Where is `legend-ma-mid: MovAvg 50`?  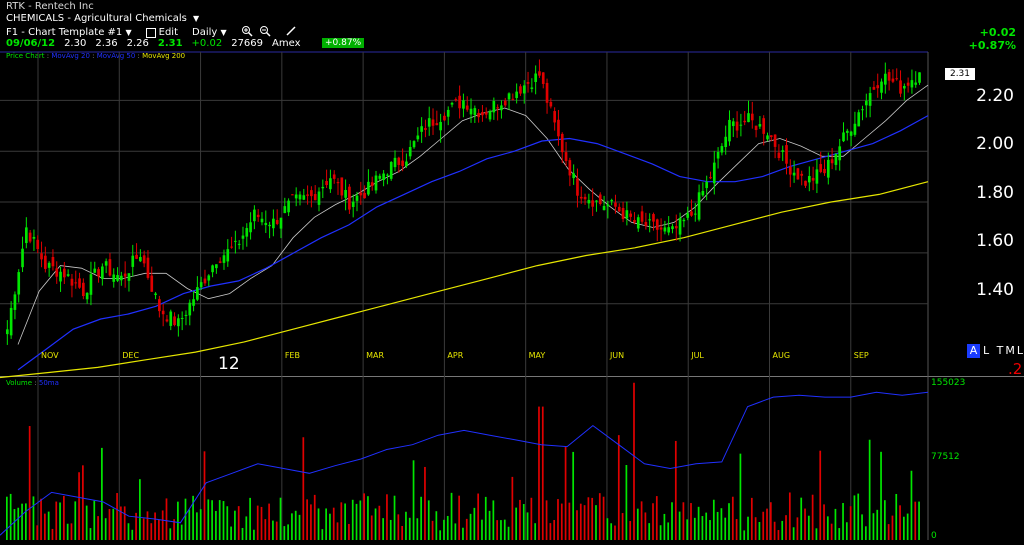
legend-ma-mid: MovAvg 50 is located at coordinates (116, 56).